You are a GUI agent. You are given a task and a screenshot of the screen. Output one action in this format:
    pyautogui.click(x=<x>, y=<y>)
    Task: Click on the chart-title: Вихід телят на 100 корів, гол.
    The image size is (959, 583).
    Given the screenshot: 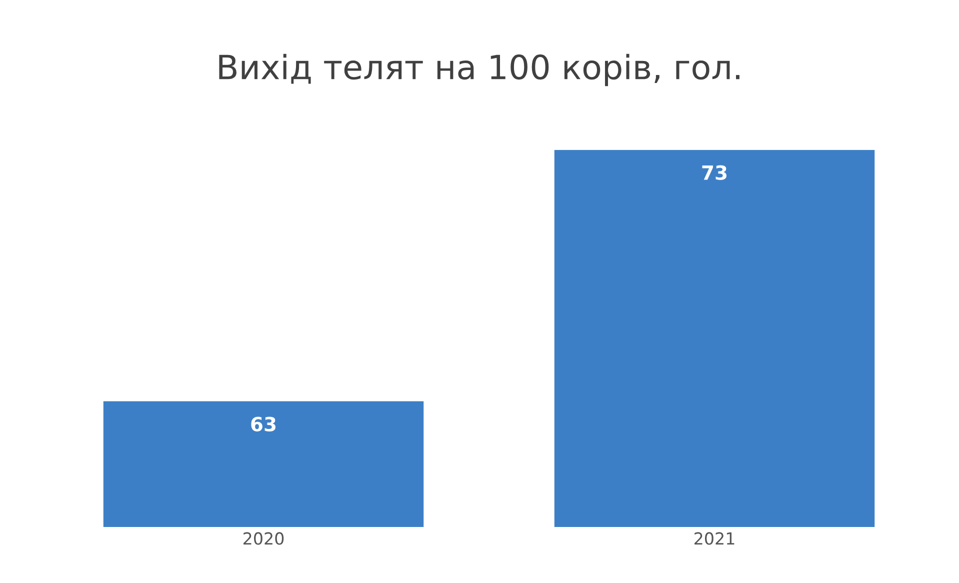 What is the action you would take?
    pyautogui.click(x=479, y=70)
    